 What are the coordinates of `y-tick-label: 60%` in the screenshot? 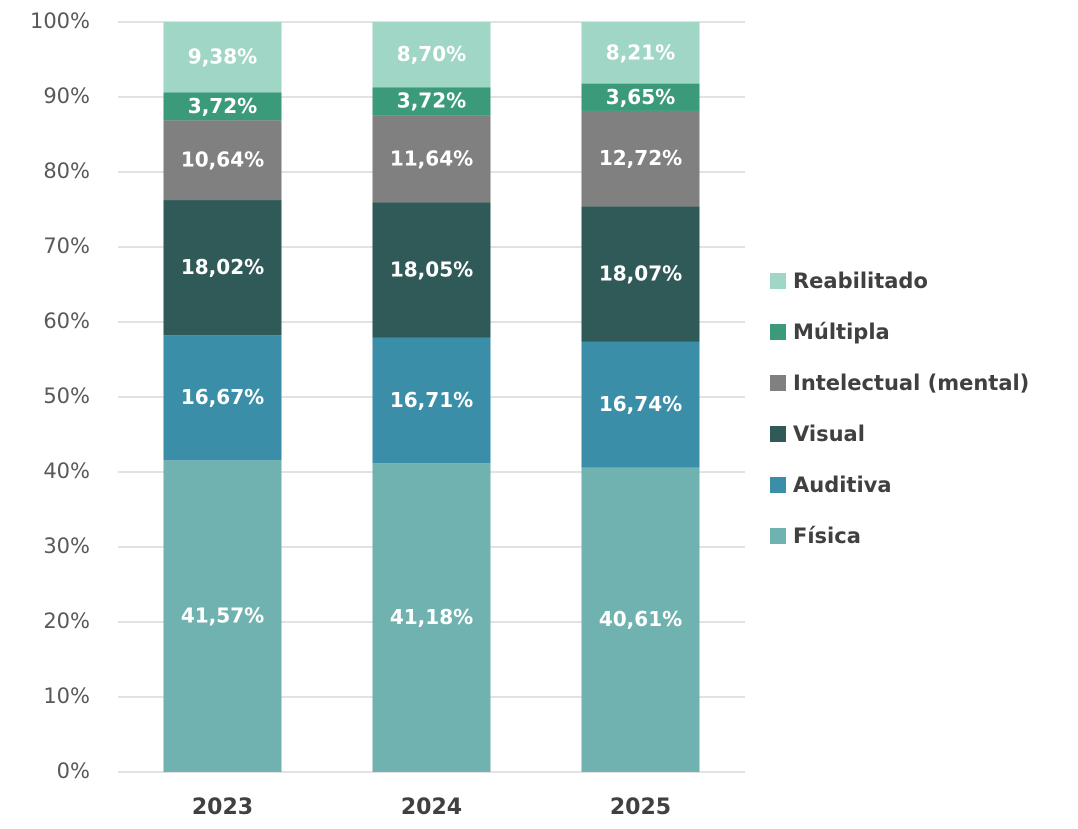 It's located at (66, 321).